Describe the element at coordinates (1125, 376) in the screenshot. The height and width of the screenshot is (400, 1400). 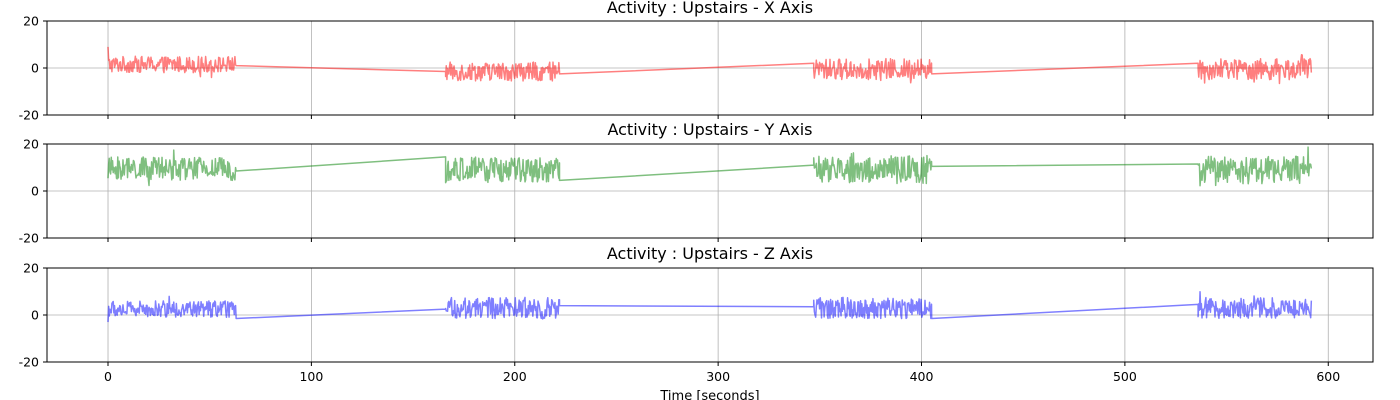
I see `x-tick-label: 500` at that location.